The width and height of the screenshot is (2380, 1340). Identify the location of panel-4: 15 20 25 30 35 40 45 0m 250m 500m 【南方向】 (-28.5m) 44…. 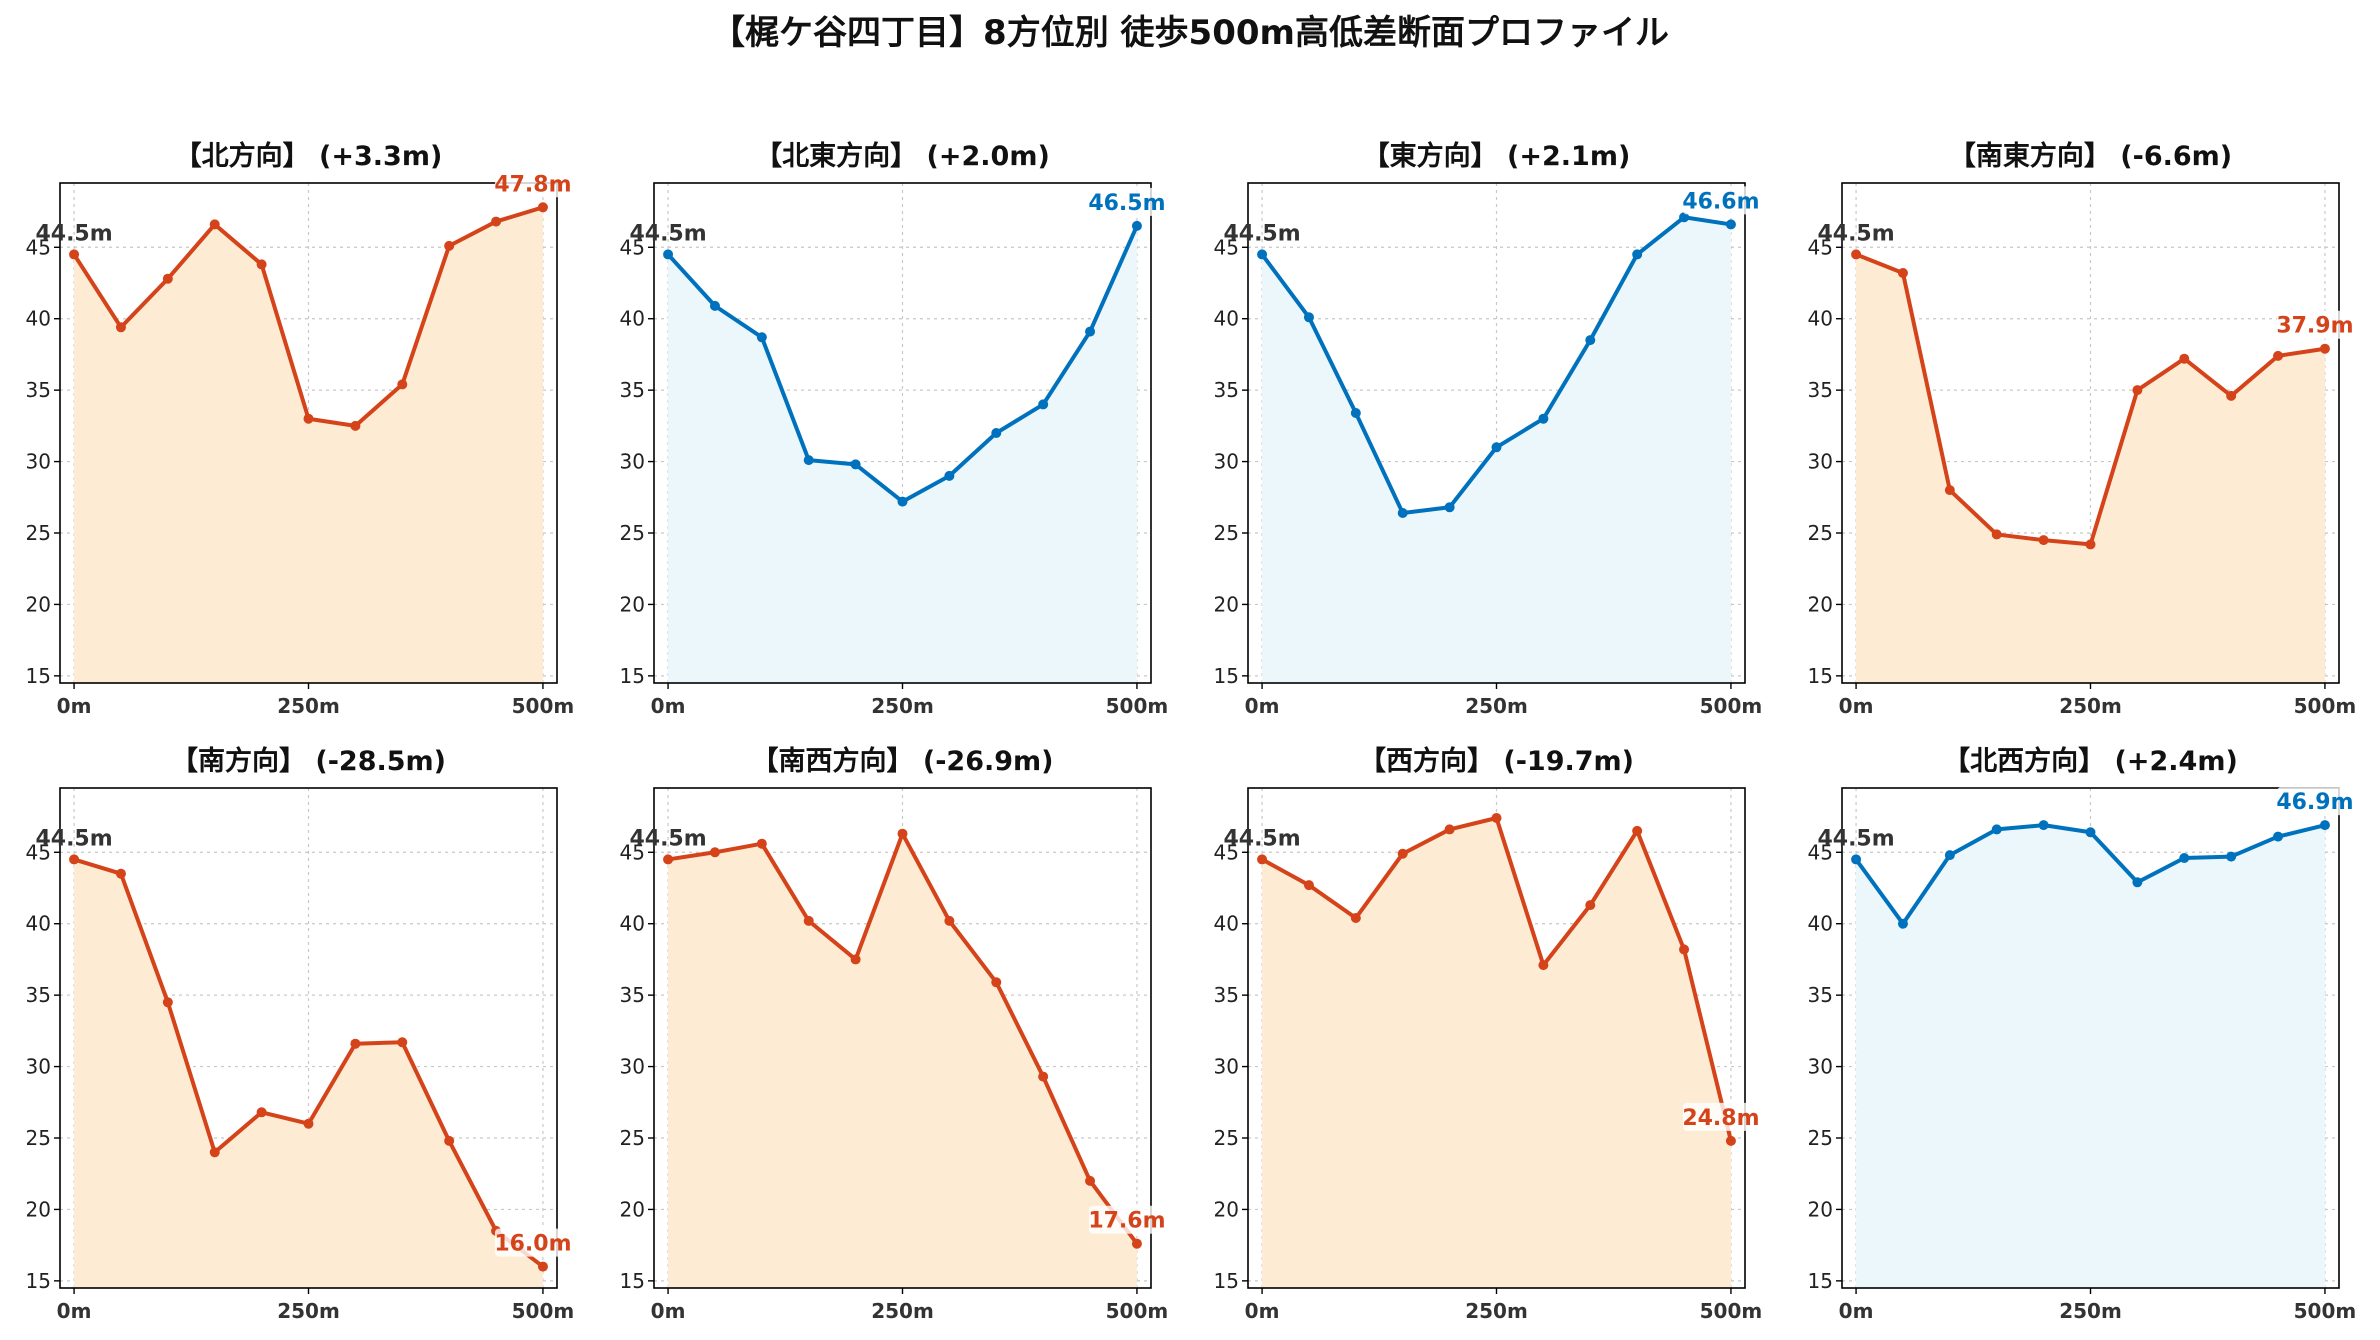
(300, 1034).